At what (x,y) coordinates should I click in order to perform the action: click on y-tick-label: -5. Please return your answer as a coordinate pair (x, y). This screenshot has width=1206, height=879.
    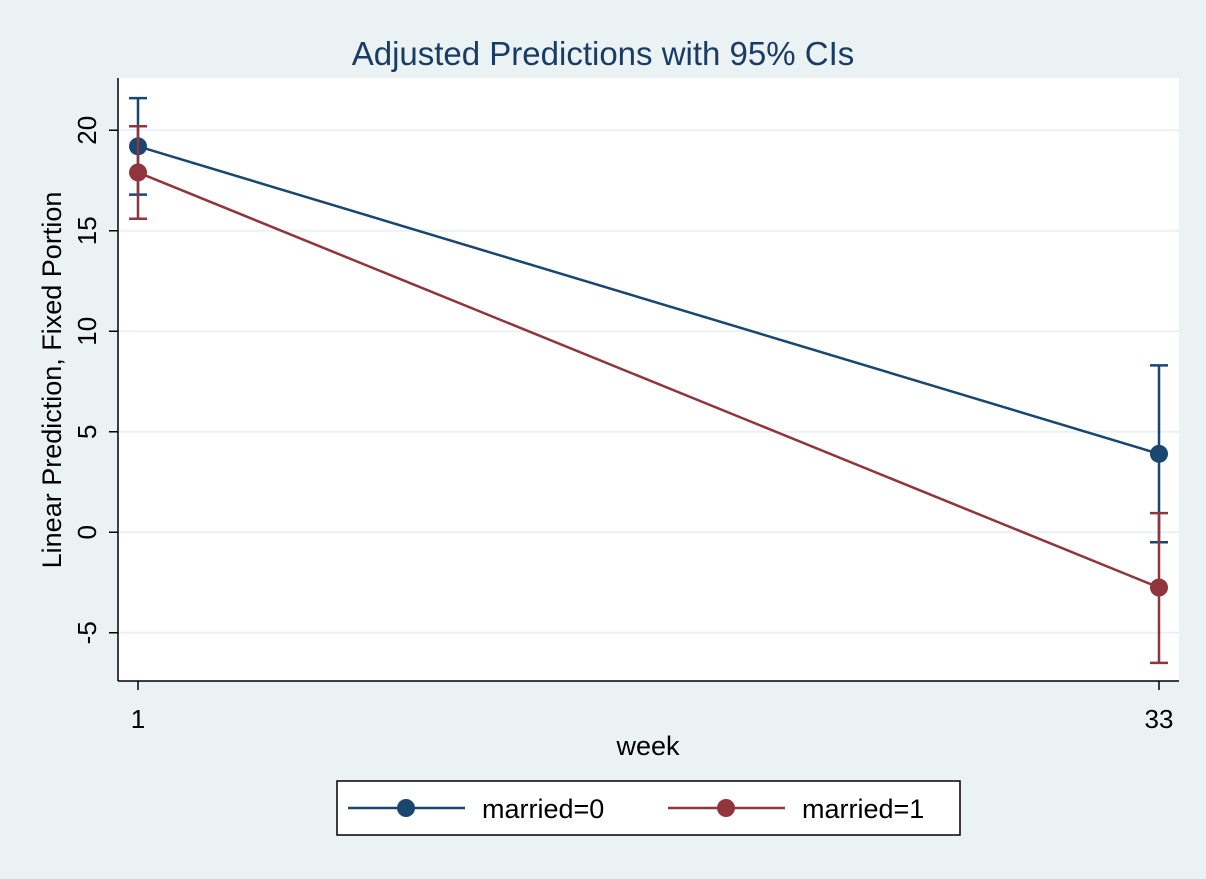
    Looking at the image, I should click on (87, 632).